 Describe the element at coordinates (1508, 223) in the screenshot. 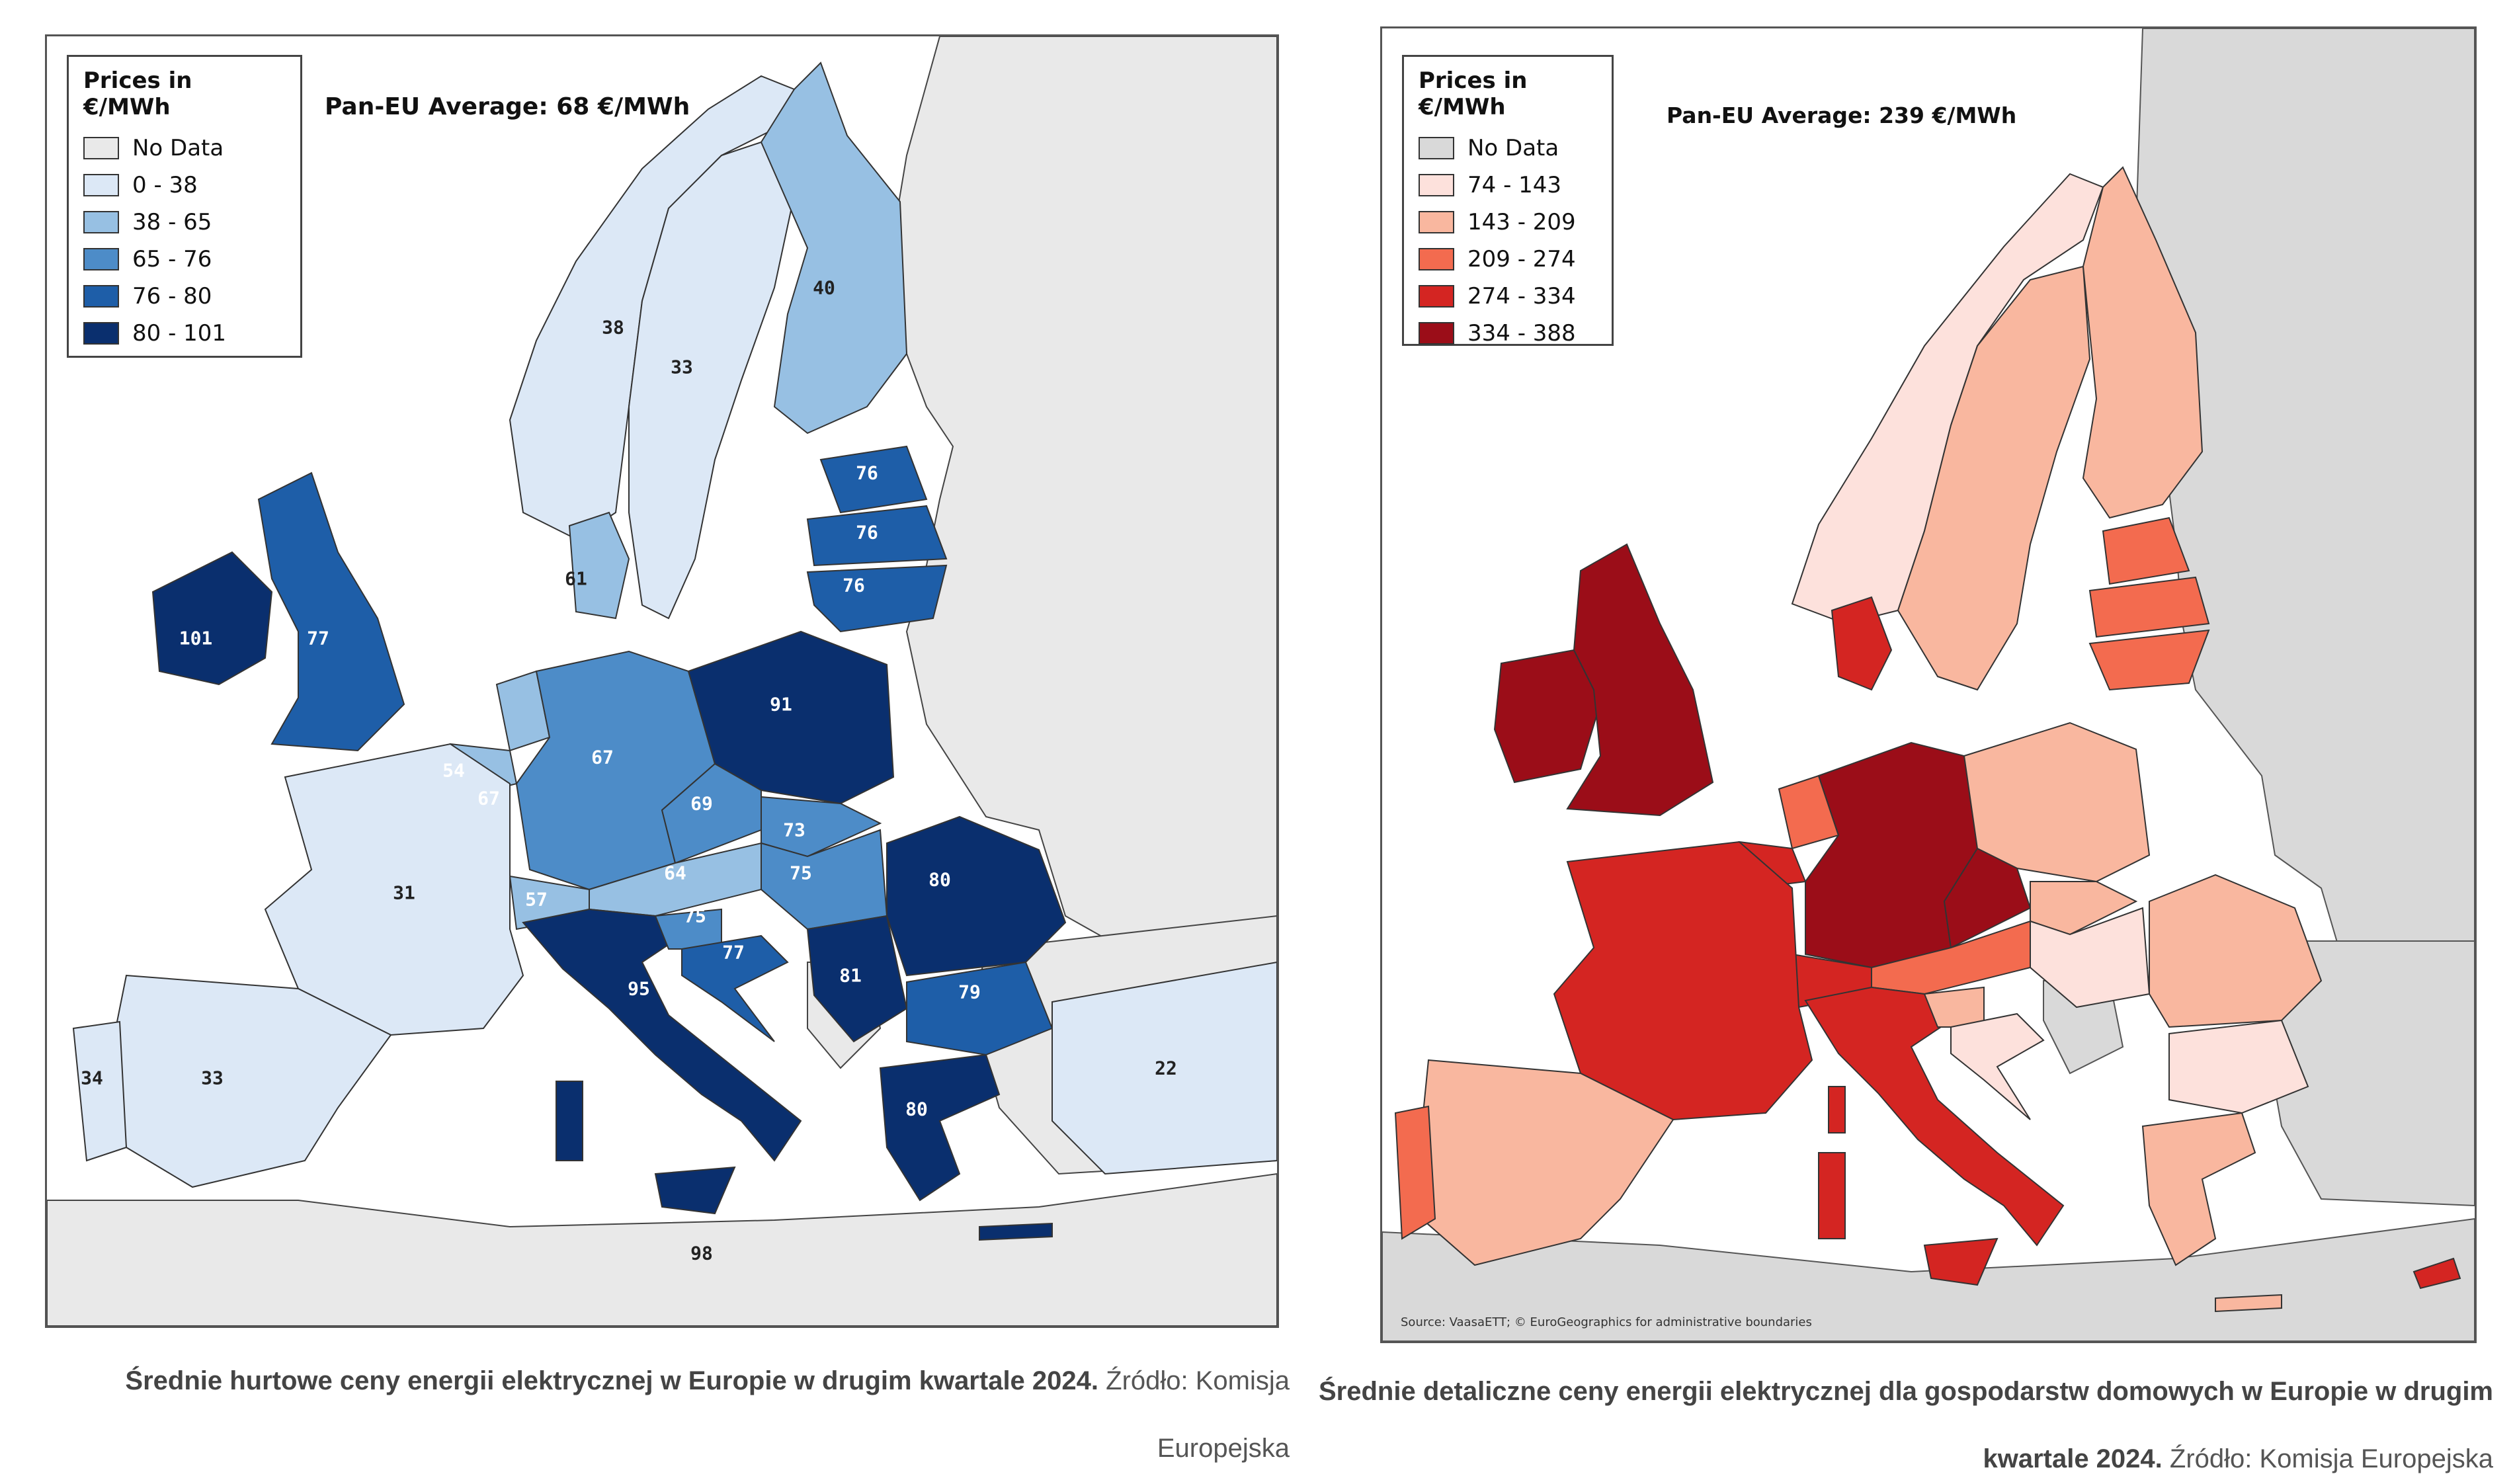

I see `right-legend-row-2: 143 - 209` at that location.